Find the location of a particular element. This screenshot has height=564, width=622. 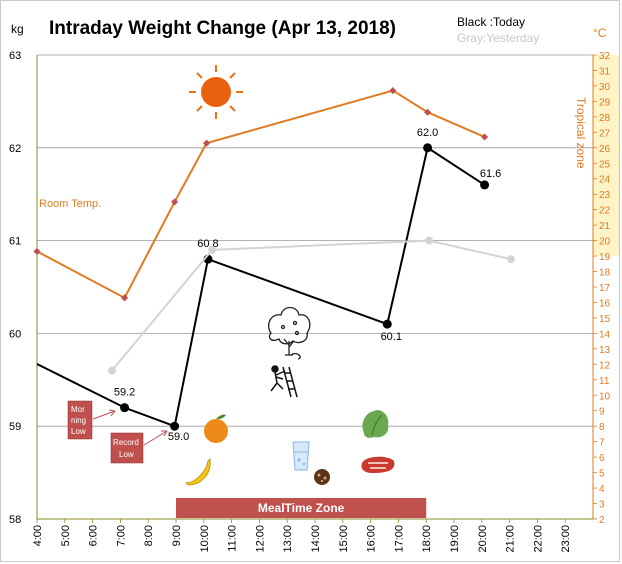

x-tick-label: 4:00 is located at coordinates (38, 535).